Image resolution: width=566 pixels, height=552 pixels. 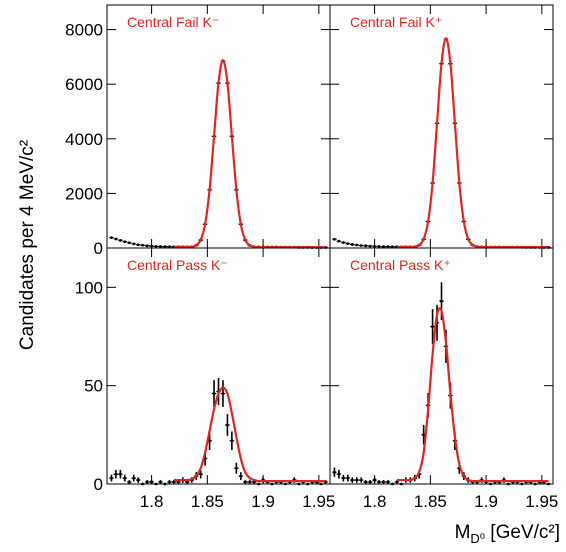 What do you see at coordinates (463, 532) in the screenshot?
I see `x-label-main: M` at bounding box center [463, 532].